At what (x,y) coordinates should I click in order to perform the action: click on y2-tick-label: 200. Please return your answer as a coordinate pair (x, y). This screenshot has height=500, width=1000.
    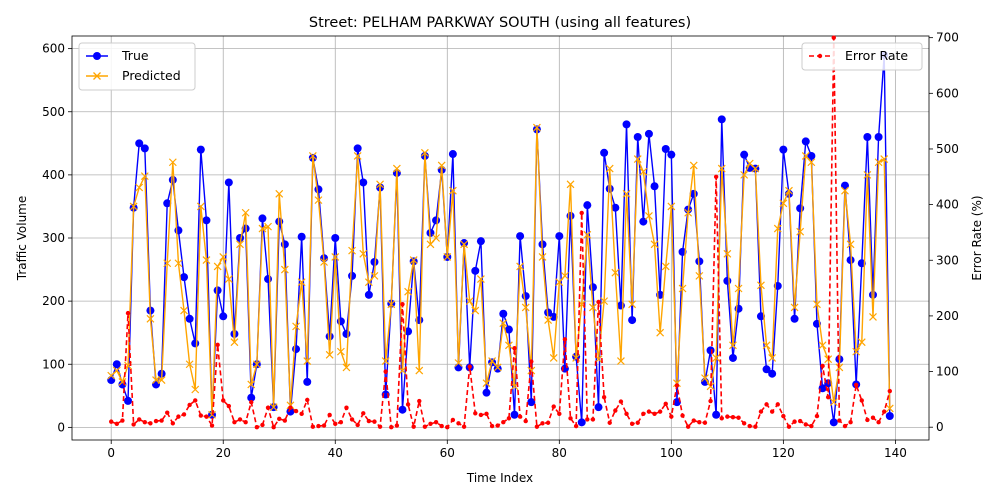
    Looking at the image, I should click on (947, 316).